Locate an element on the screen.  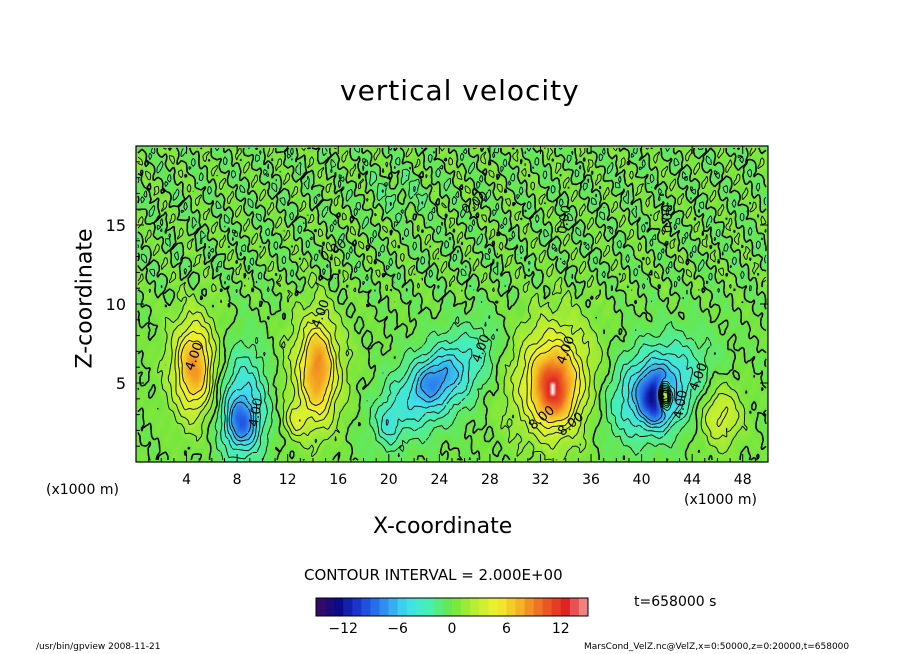
colorbar-tick-label: 6 is located at coordinates (506, 629).